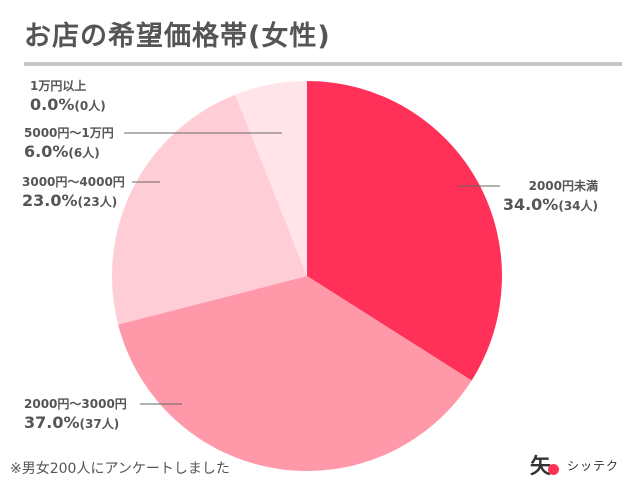 The height and width of the screenshot is (487, 640). What do you see at coordinates (531, 204) in the screenshot?
I see `slice-percent: 34.0%` at bounding box center [531, 204].